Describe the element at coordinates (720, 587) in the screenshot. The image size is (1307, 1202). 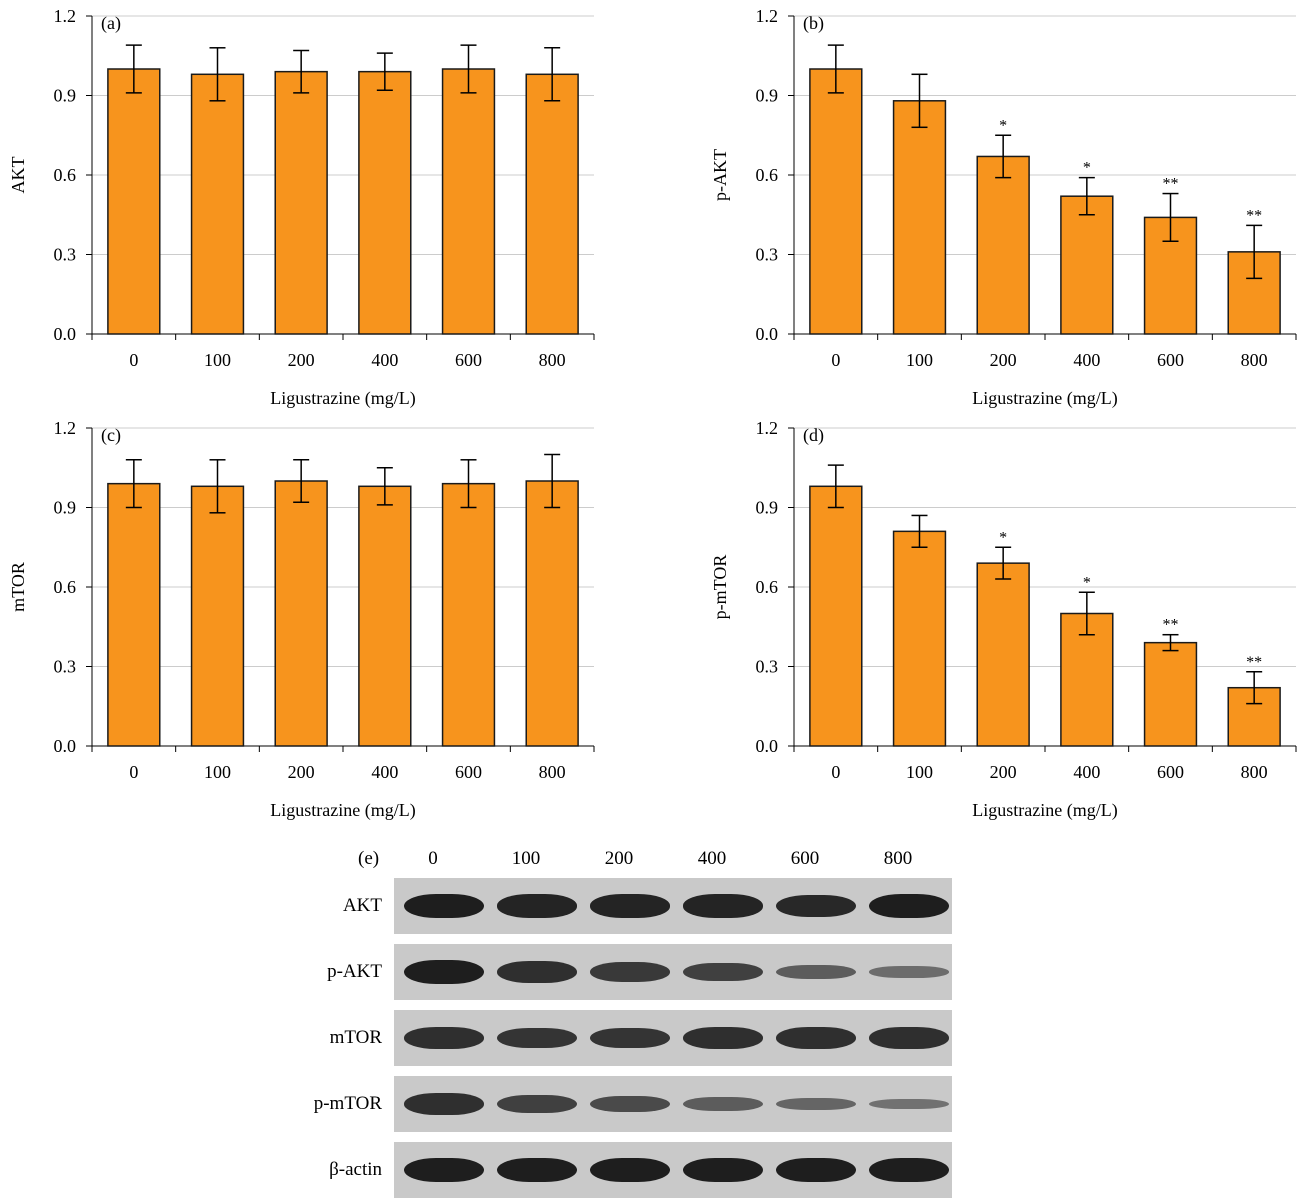
I see `y-axis-label: p-mTOR` at that location.